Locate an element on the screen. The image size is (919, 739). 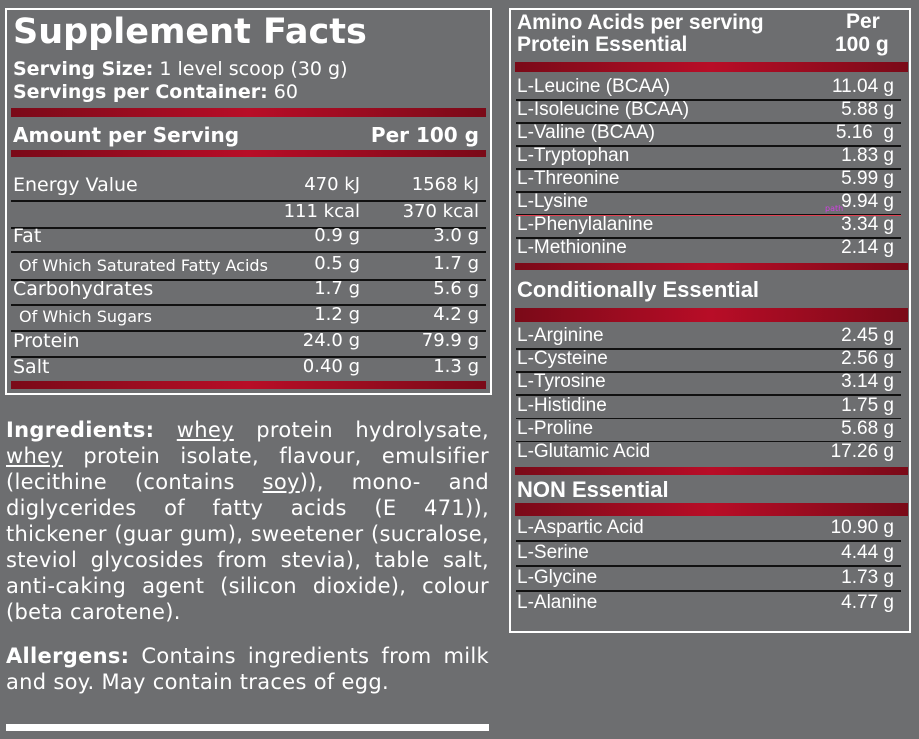
conditional-title: Conditionally Essential is located at coordinates (638, 289).